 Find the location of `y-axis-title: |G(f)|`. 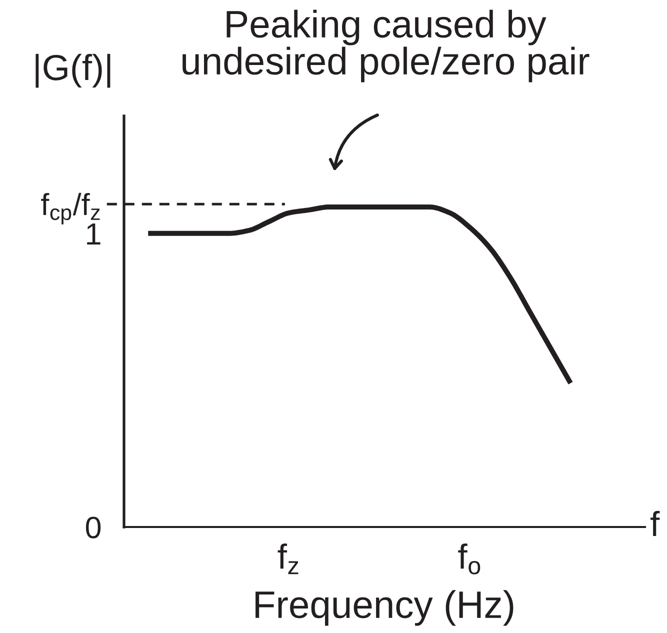

y-axis-title: |G(f)| is located at coordinates (73, 71).